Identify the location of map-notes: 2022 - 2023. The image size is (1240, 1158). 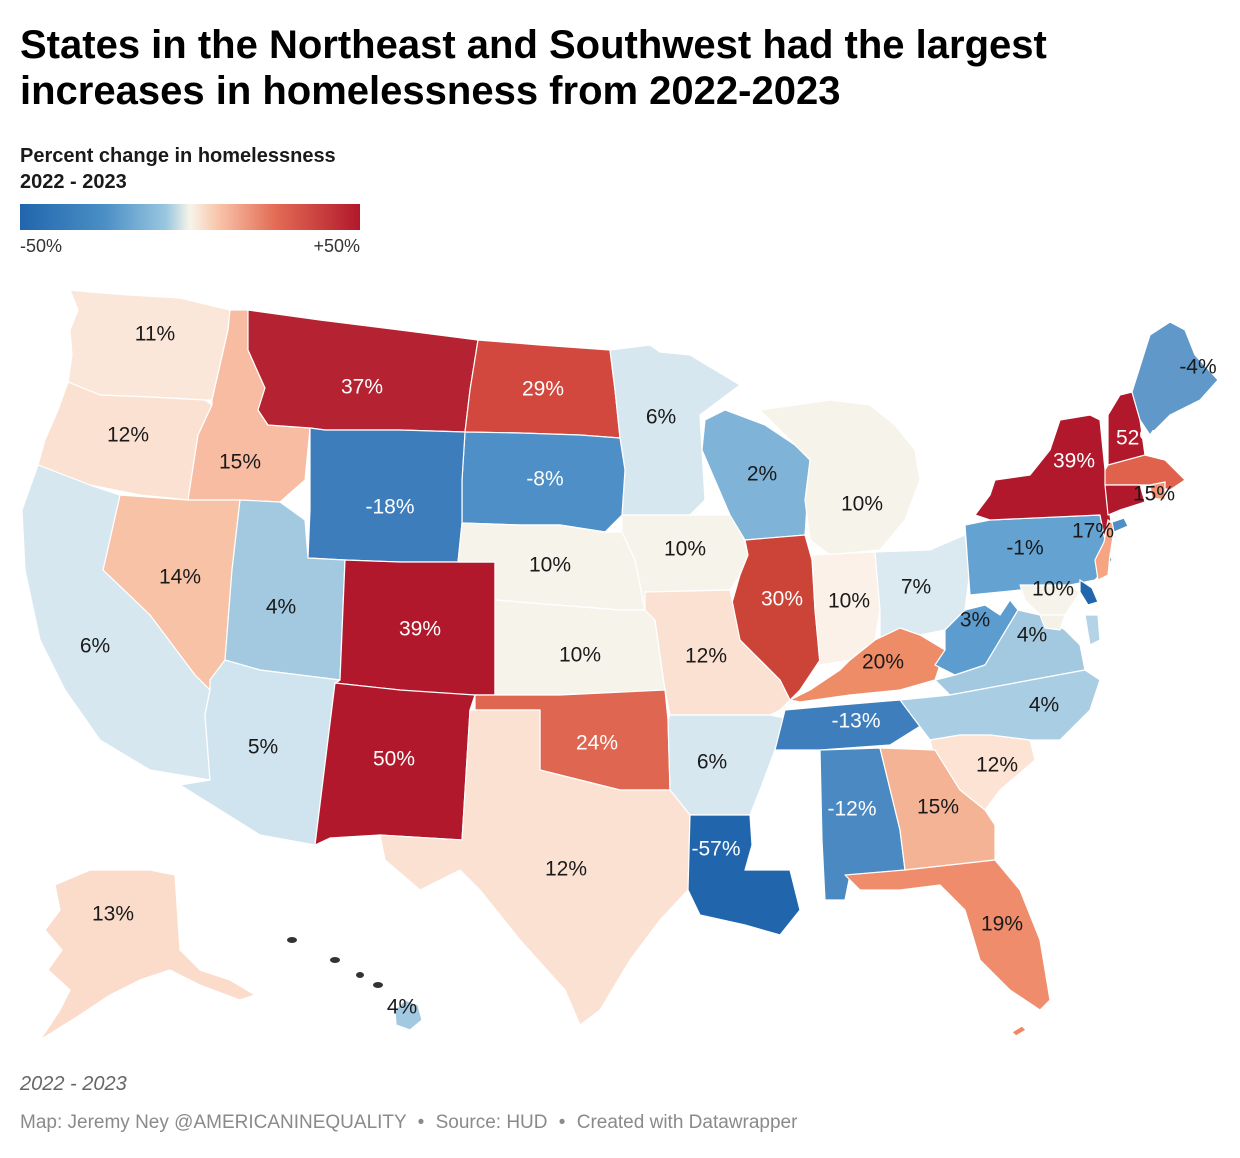
(73, 1084).